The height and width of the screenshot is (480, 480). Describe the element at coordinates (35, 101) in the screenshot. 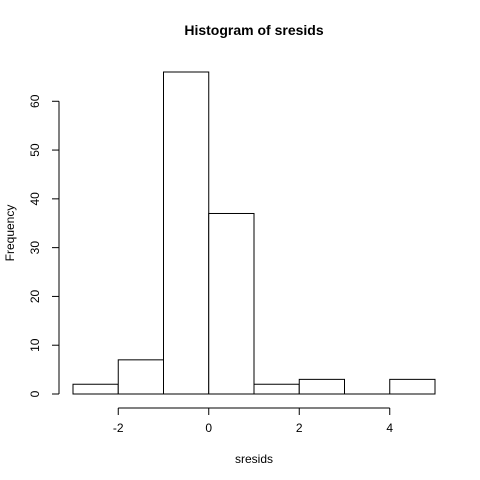

I see `y-tick-label: 60` at that location.